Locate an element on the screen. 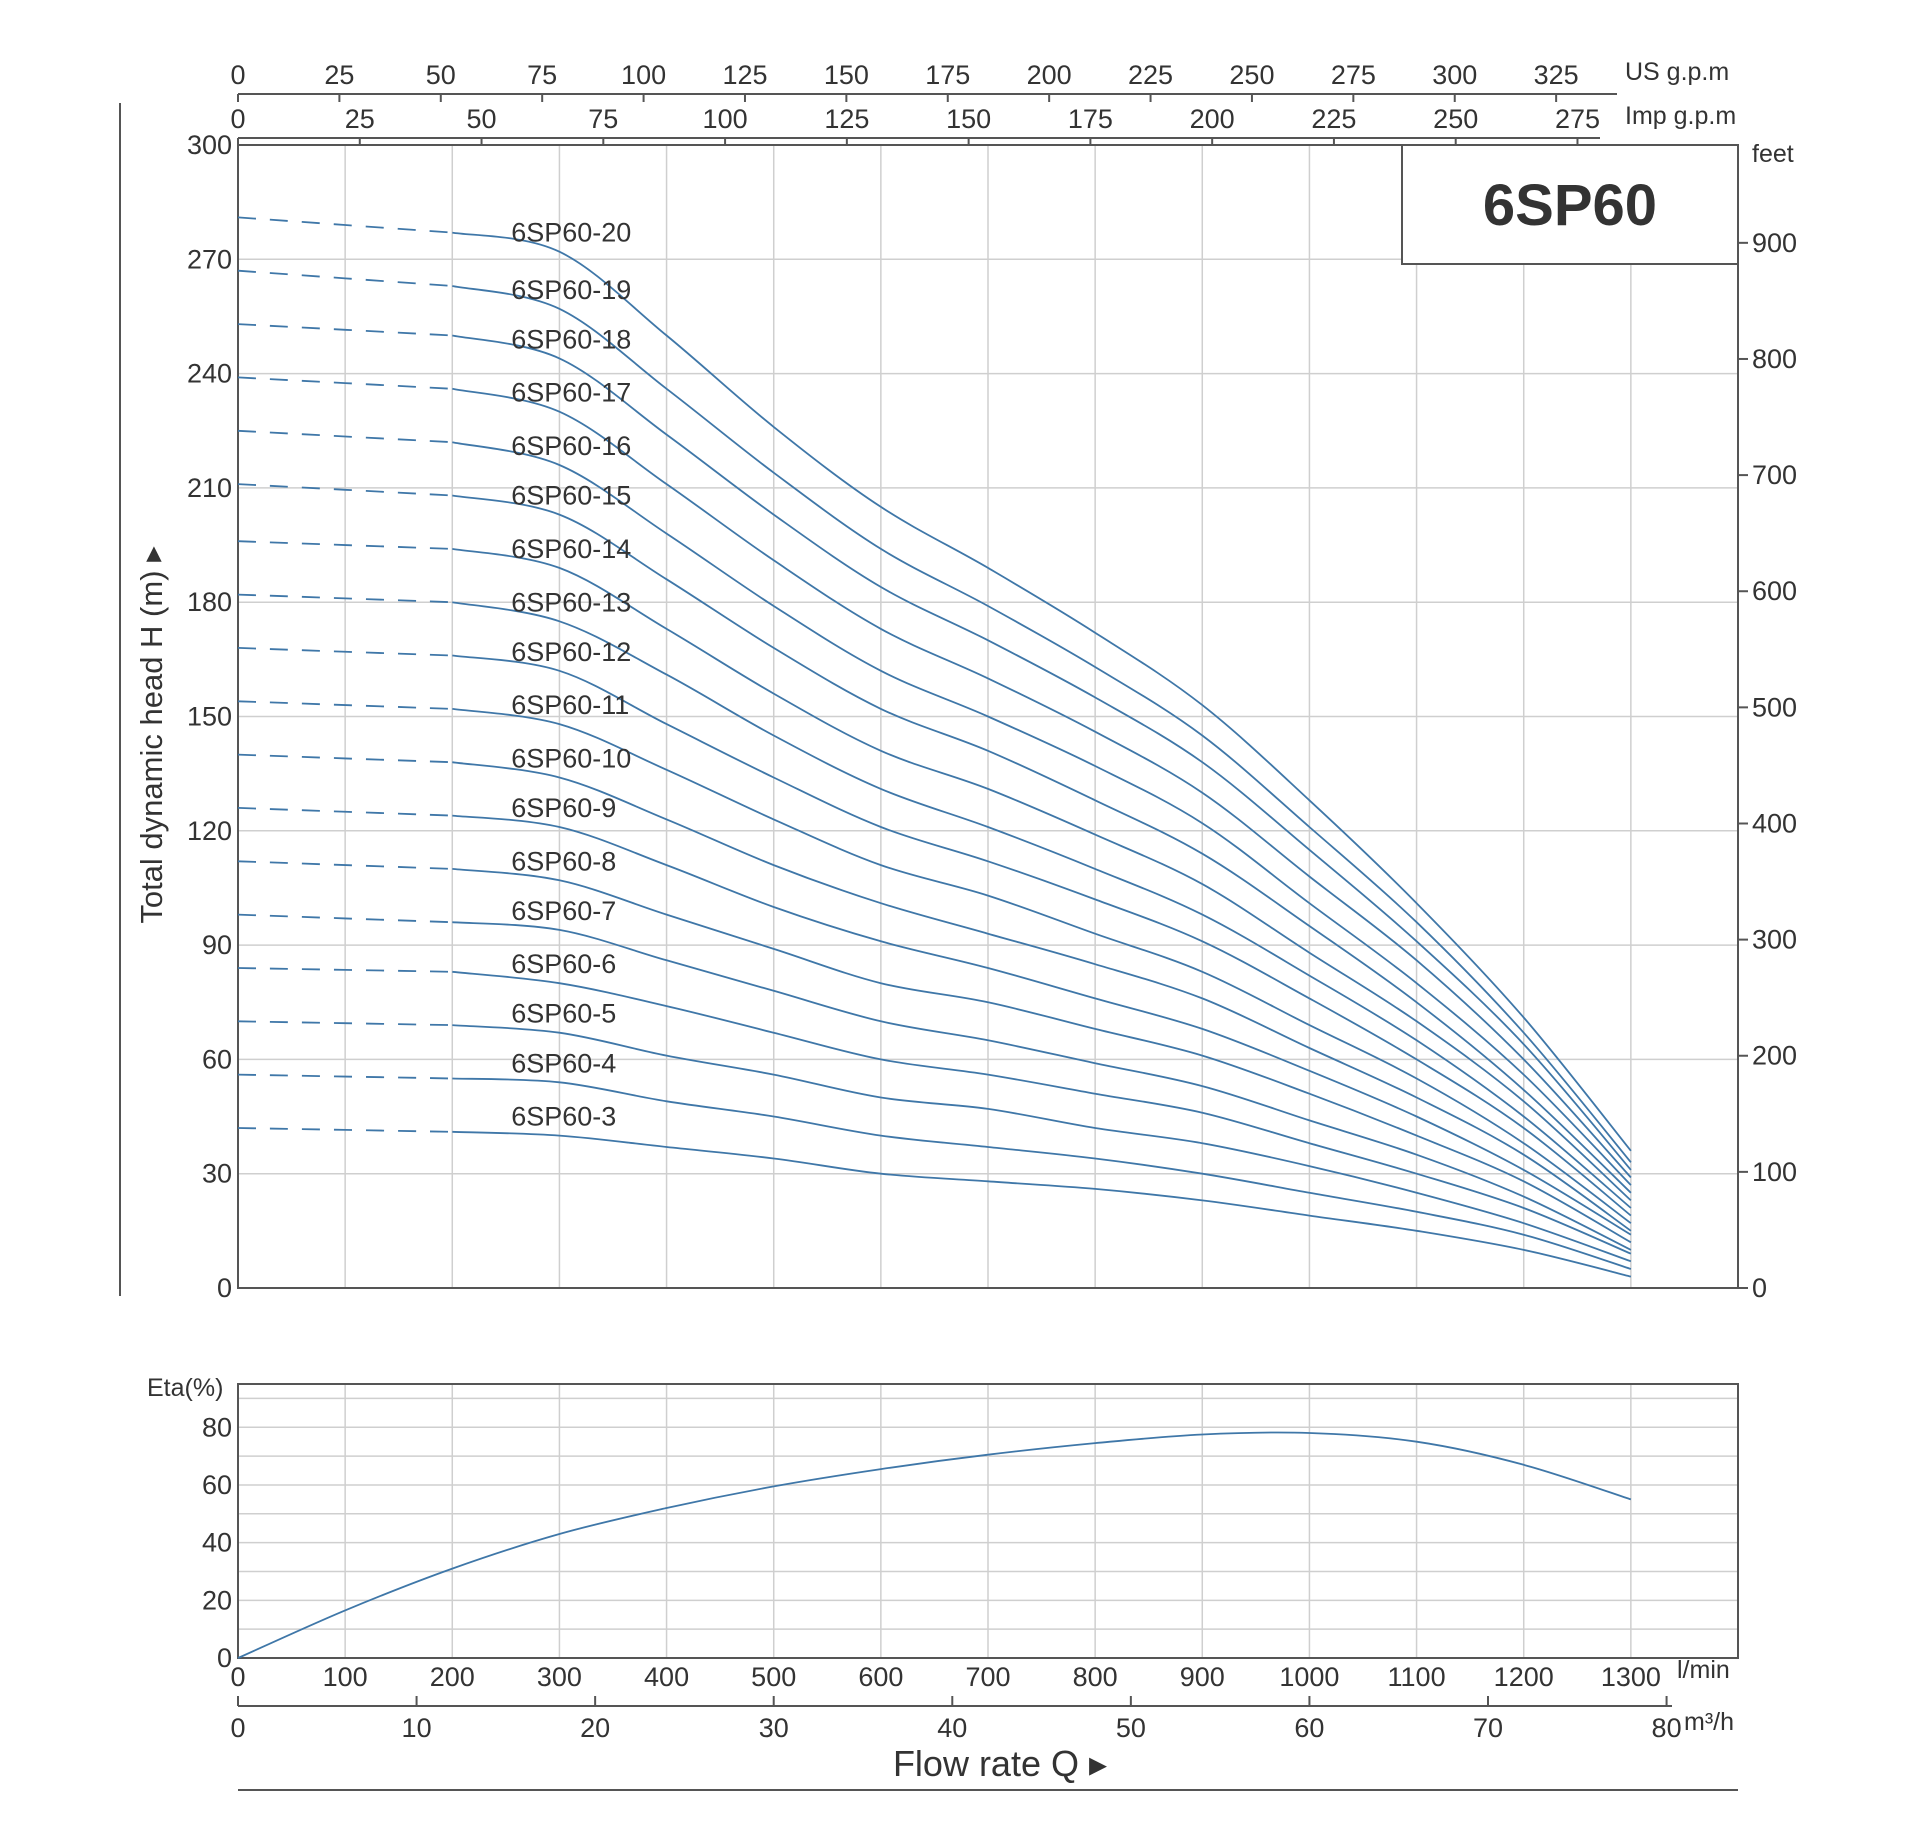 This screenshot has width=1914, height=1835. model-title: 6SP60 is located at coordinates (1570, 205).